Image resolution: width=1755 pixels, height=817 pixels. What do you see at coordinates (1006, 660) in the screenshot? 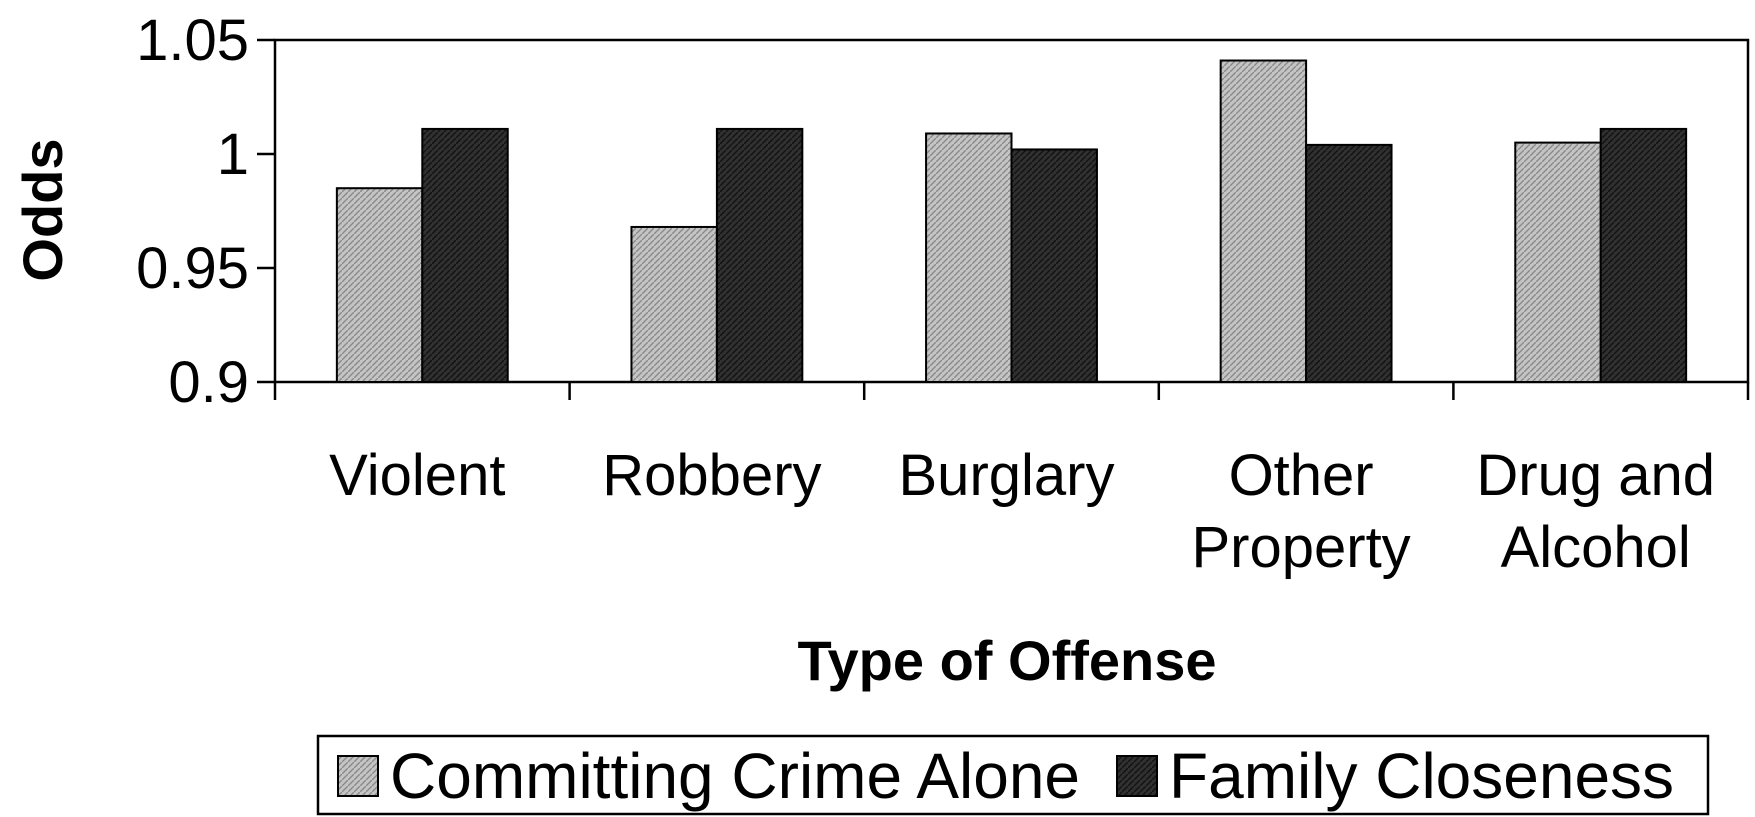
I see `x-axis-title: Type of Offense` at bounding box center [1006, 660].